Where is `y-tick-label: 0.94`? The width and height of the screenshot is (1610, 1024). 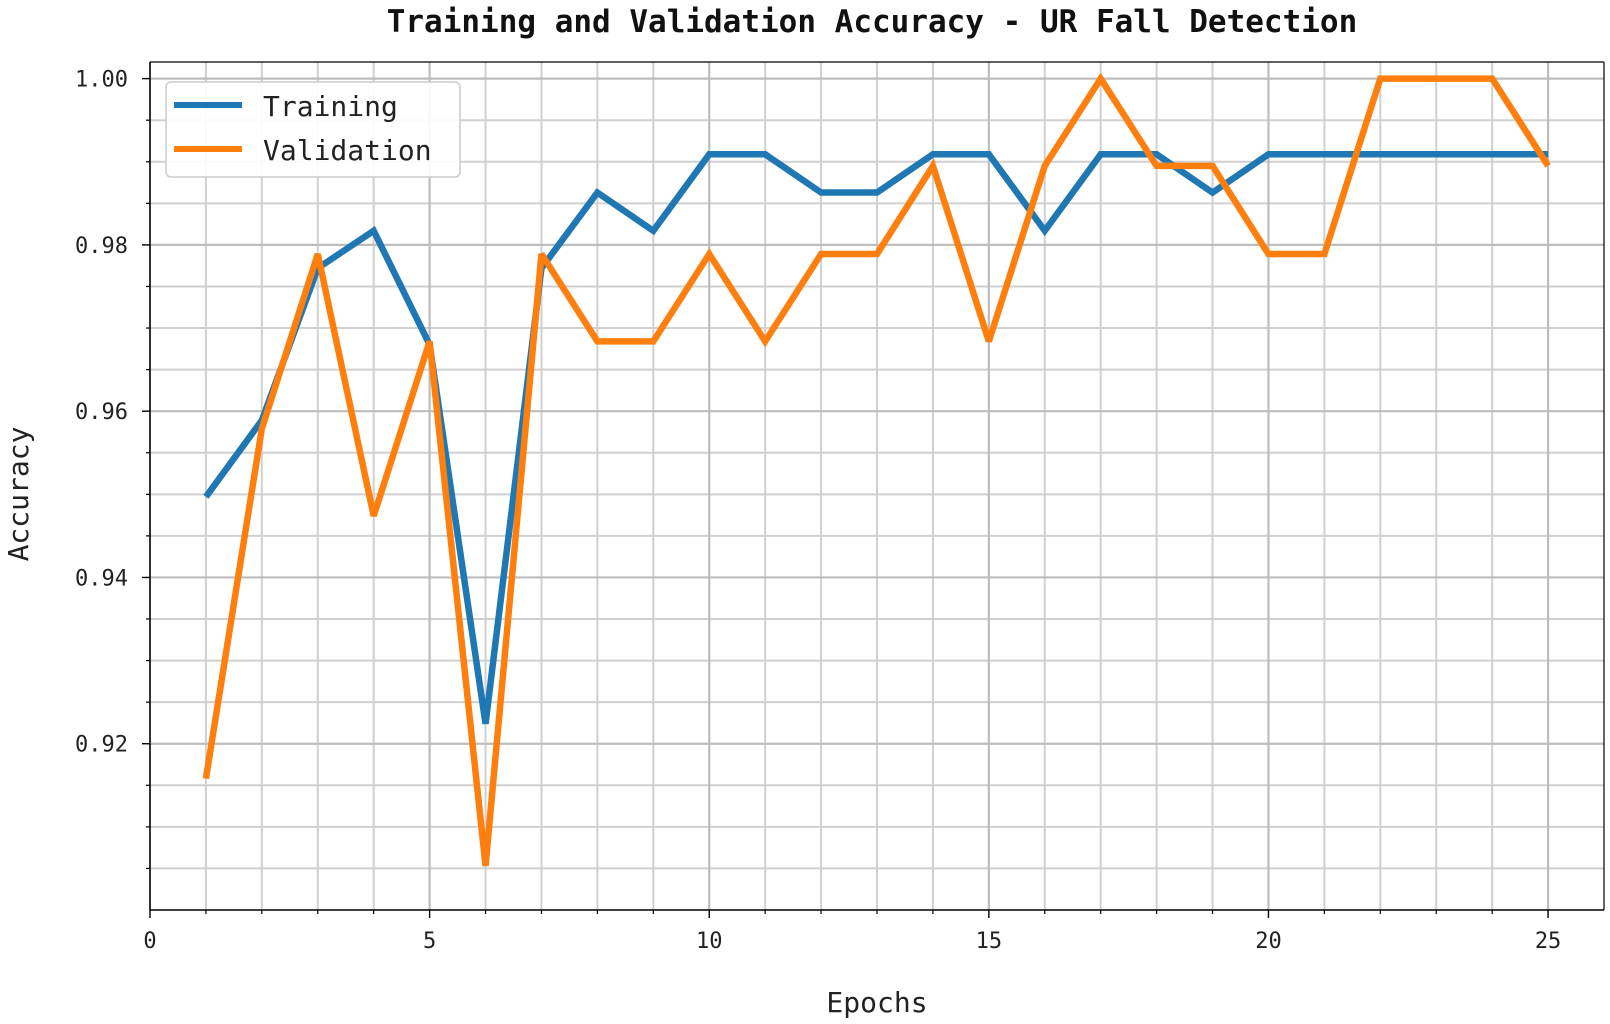 y-tick-label: 0.94 is located at coordinates (101, 578).